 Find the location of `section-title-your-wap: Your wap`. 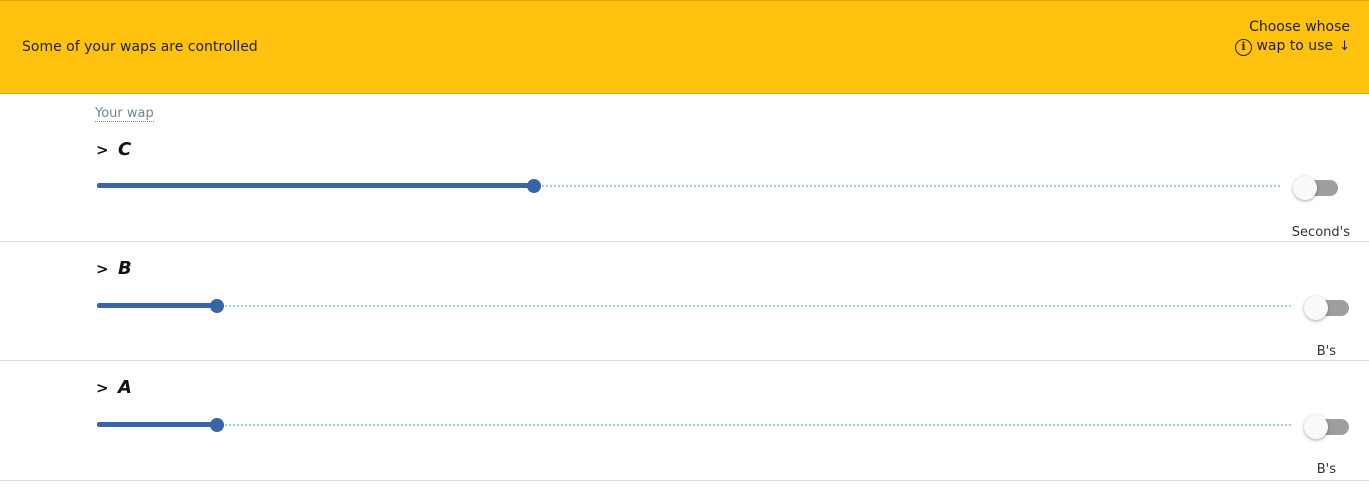

section-title-your-wap: Your wap is located at coordinates (124, 114).